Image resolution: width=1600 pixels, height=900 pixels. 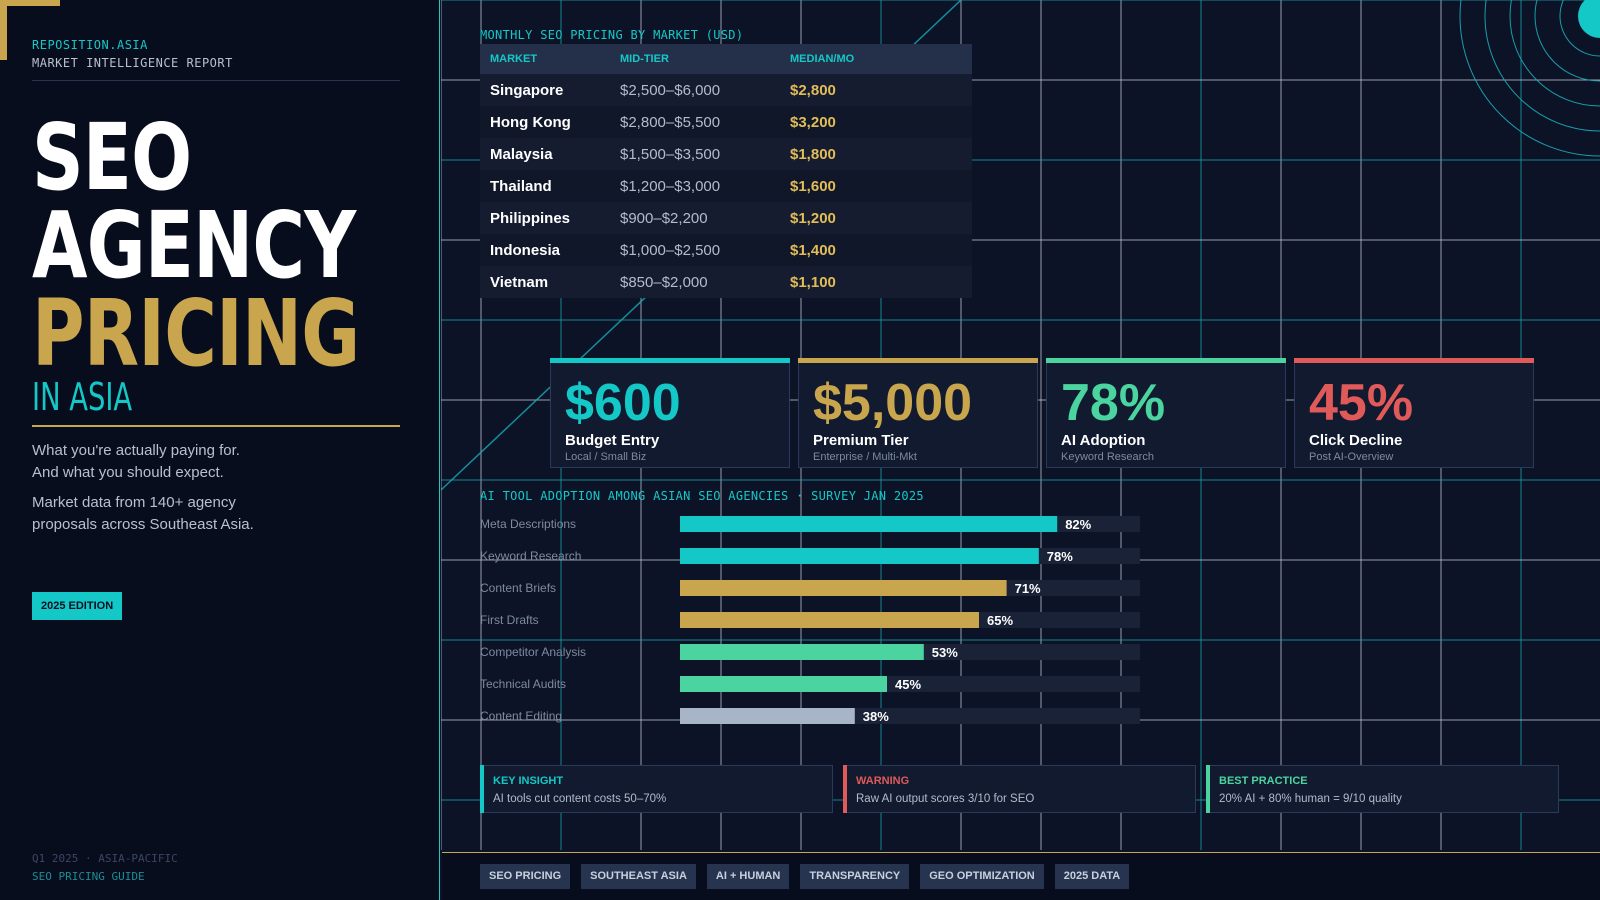 I want to click on value-label: 78%, so click(x=1060, y=556).